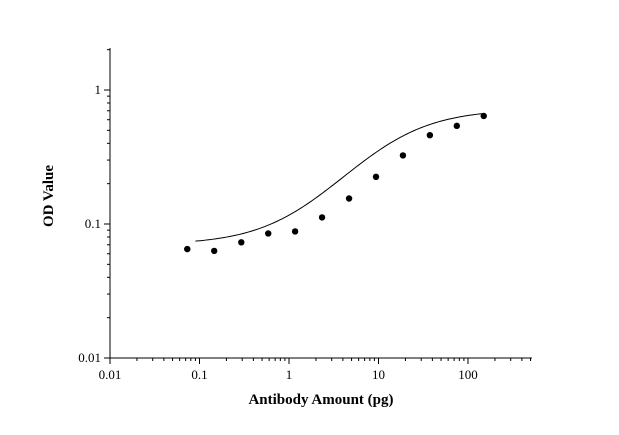 The height and width of the screenshot is (435, 619). I want to click on fit-curve-line, so click(339, 177).